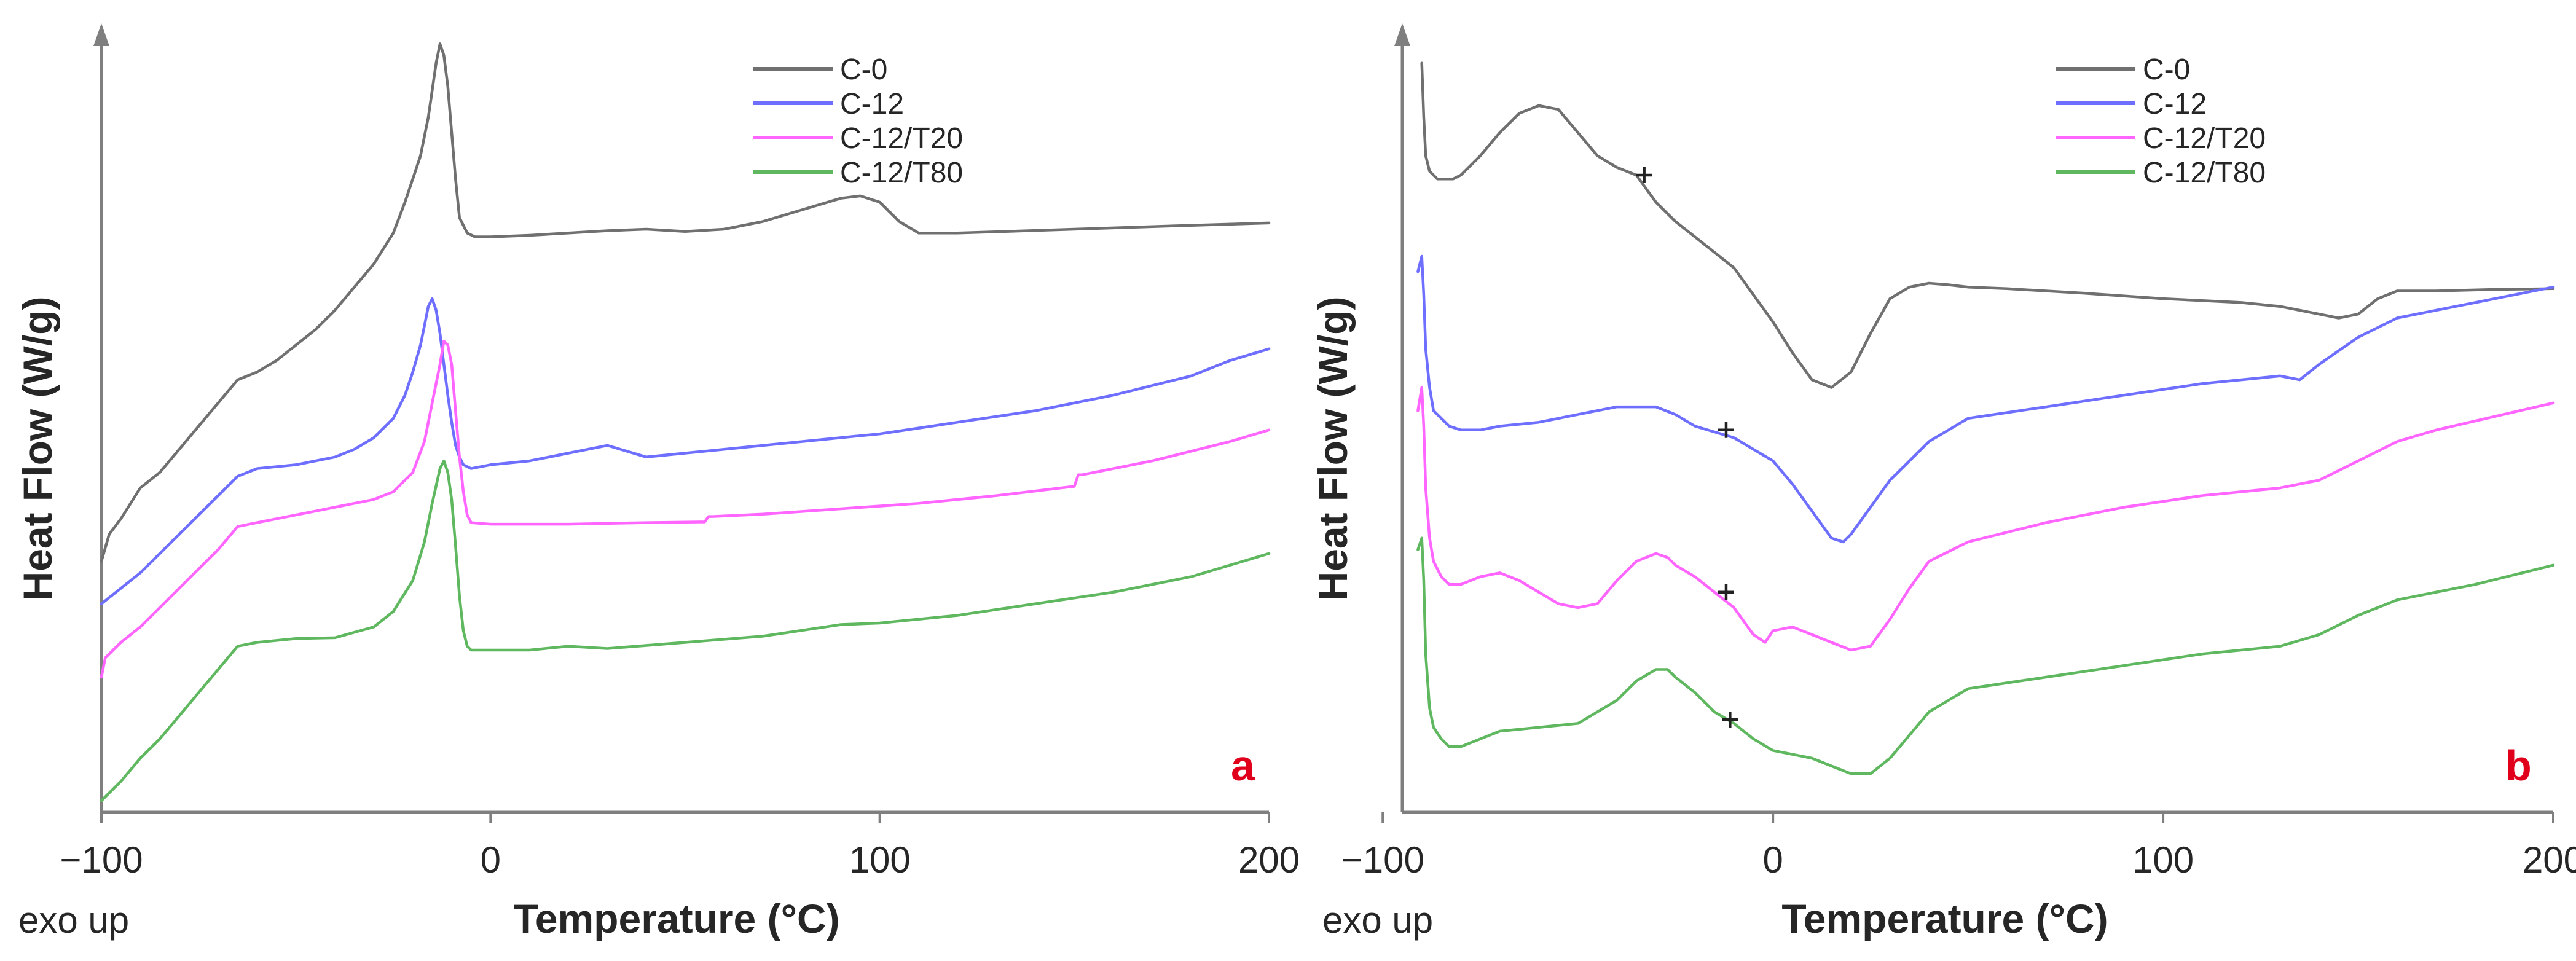 This screenshot has height=961, width=2576. Describe the element at coordinates (863, 69) in the screenshot. I see `legend-label-a-c-0: C-0` at that location.